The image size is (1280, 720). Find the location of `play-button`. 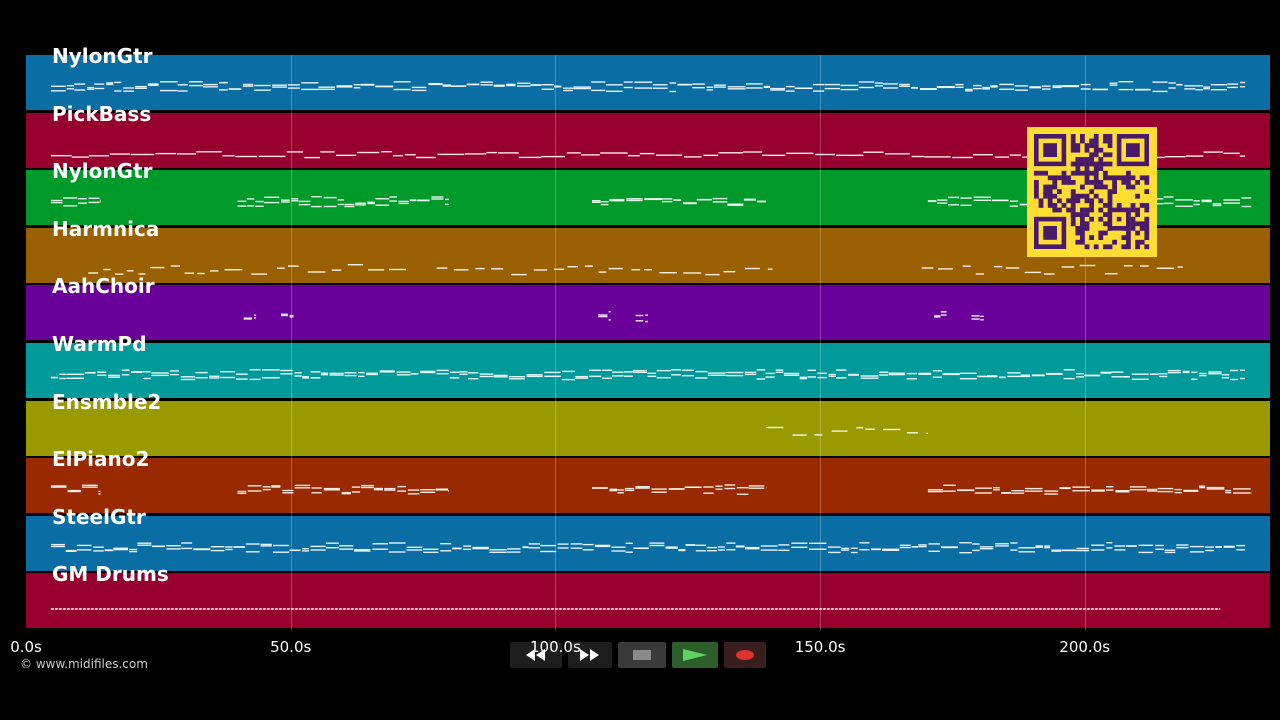

play-button is located at coordinates (695, 655).